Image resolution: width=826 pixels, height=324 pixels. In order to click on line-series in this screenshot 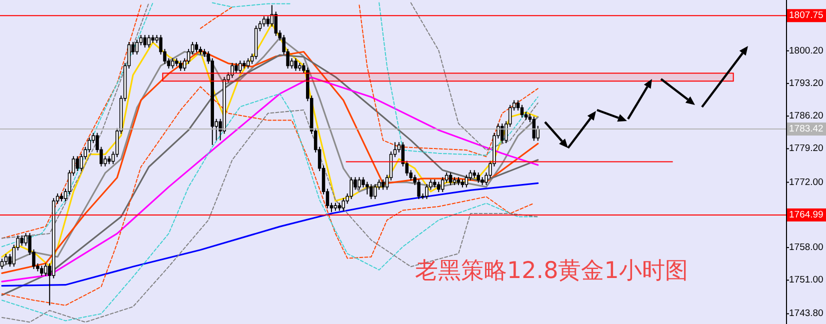, I will do `click(474, 76)`.